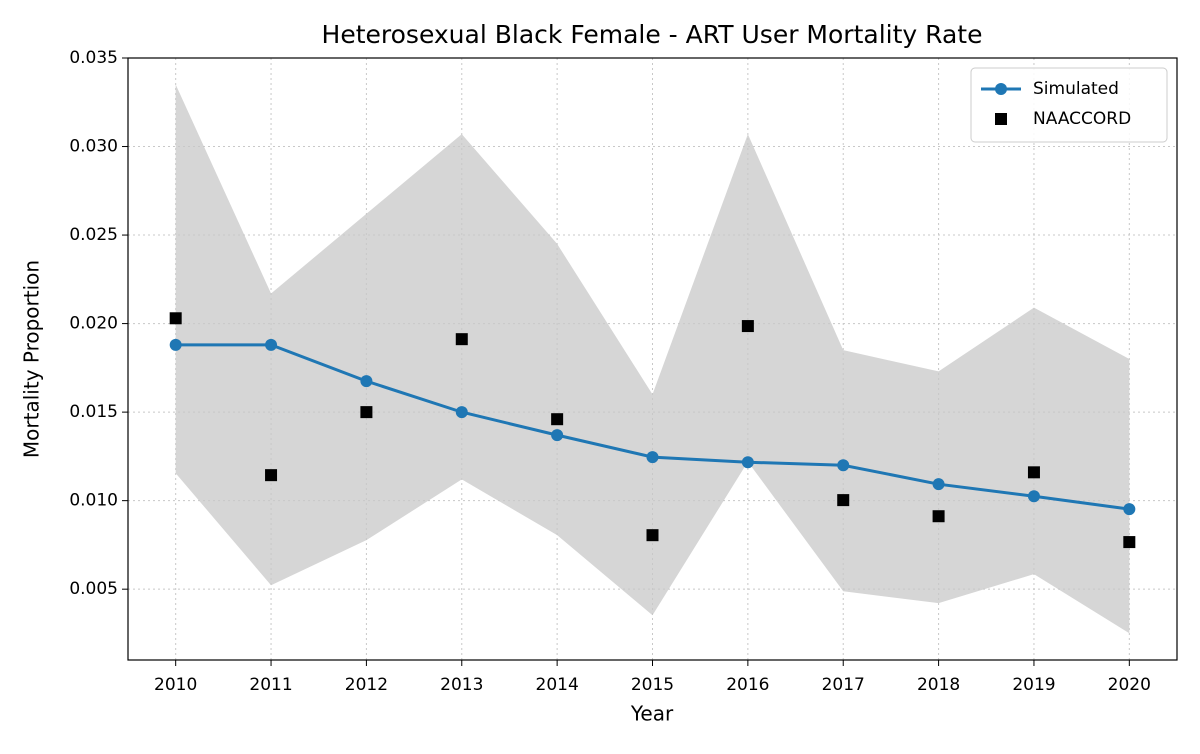 This screenshot has width=1200, height=754. Describe the element at coordinates (1033, 685) in the screenshot. I see `x-tick-label: 2019` at that location.